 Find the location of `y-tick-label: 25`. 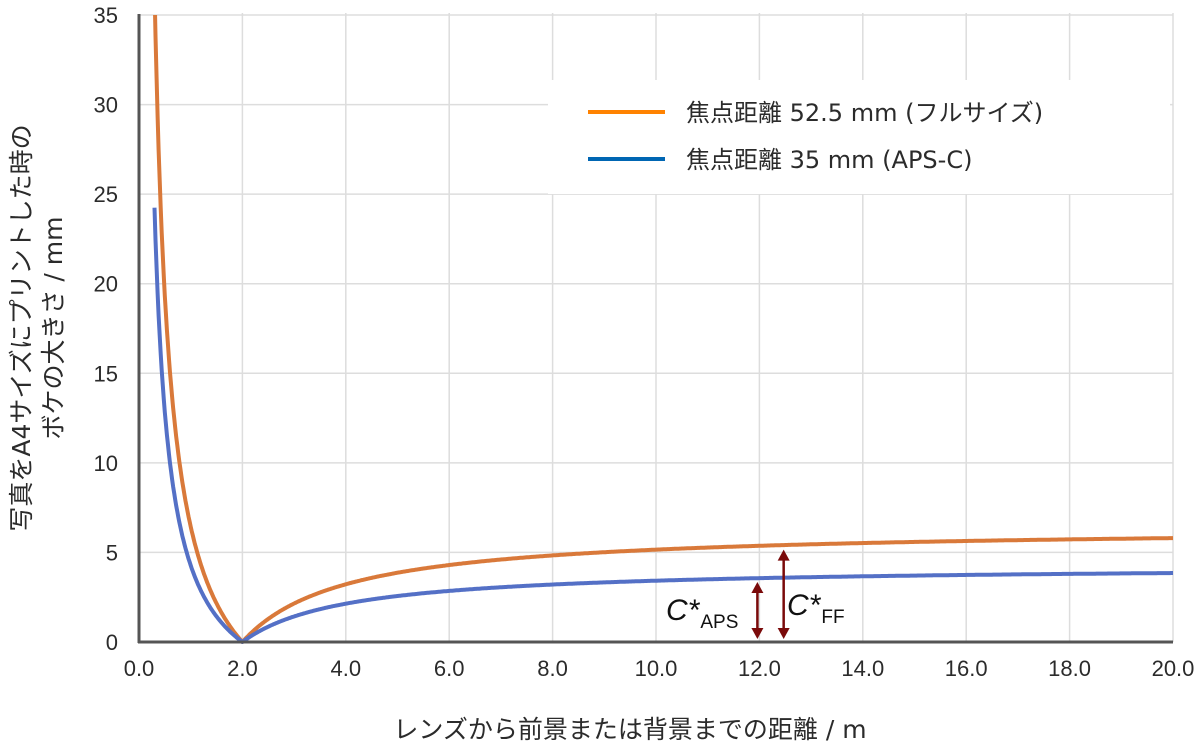

y-tick-label: 25 is located at coordinates (106, 194).